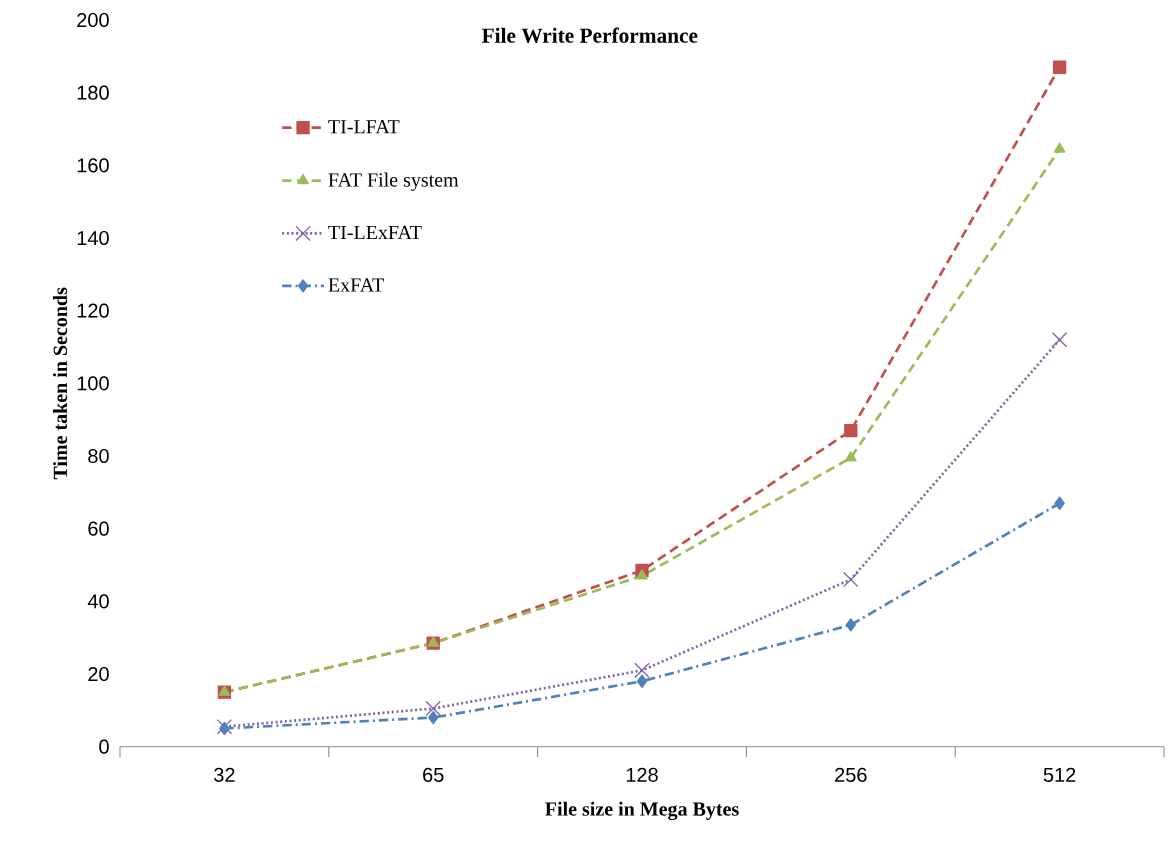 The width and height of the screenshot is (1170, 844). I want to click on y-tick-label: 80, so click(98, 456).